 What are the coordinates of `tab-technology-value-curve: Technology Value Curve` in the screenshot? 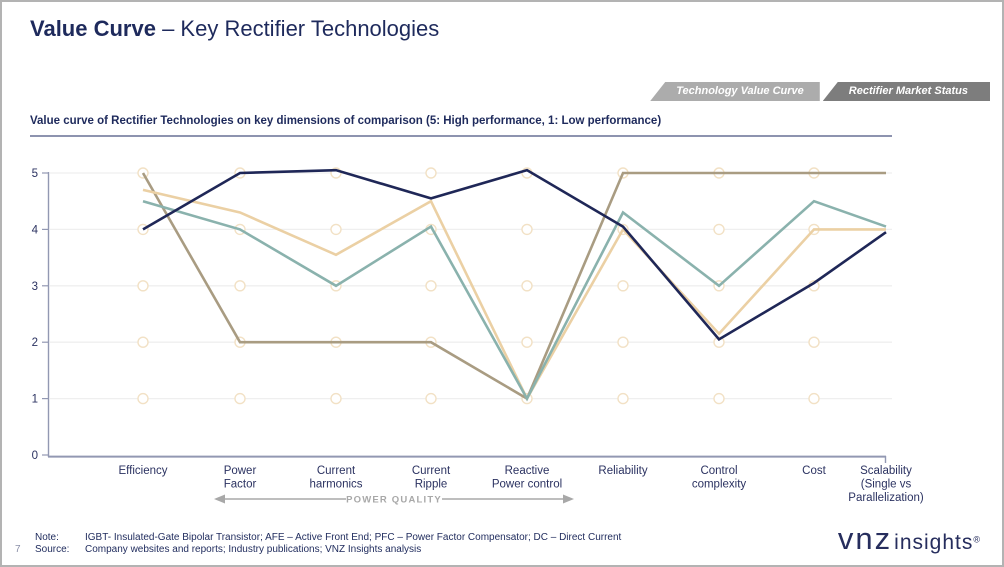 It's located at (735, 91).